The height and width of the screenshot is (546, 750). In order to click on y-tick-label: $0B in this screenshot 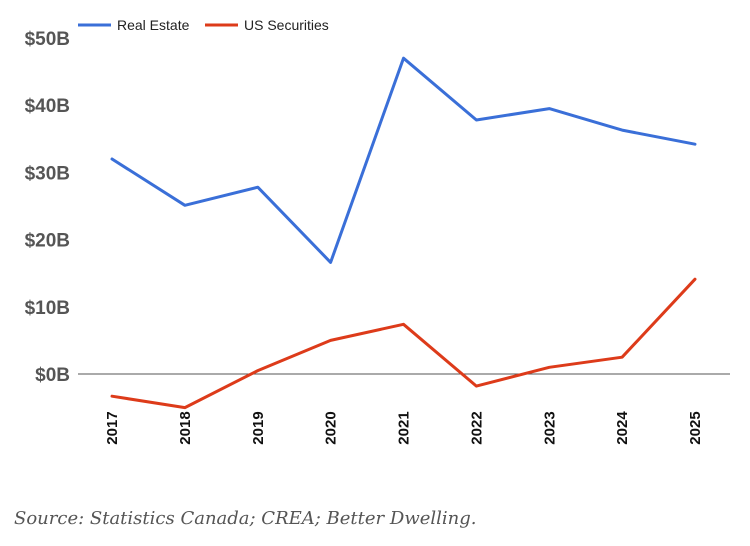, I will do `click(52, 375)`.